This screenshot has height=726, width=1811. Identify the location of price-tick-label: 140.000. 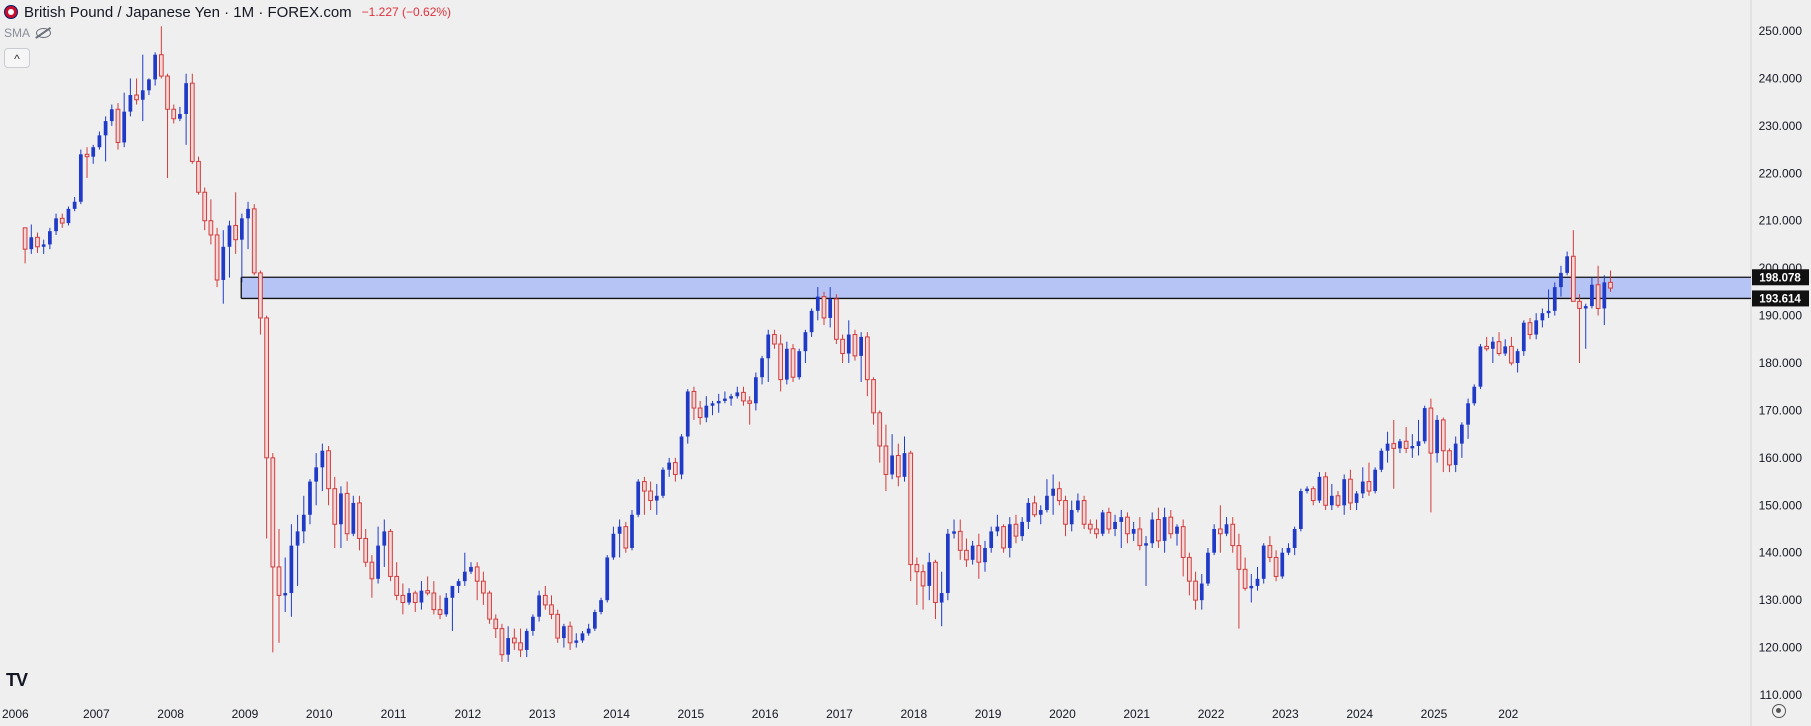
(1781, 553).